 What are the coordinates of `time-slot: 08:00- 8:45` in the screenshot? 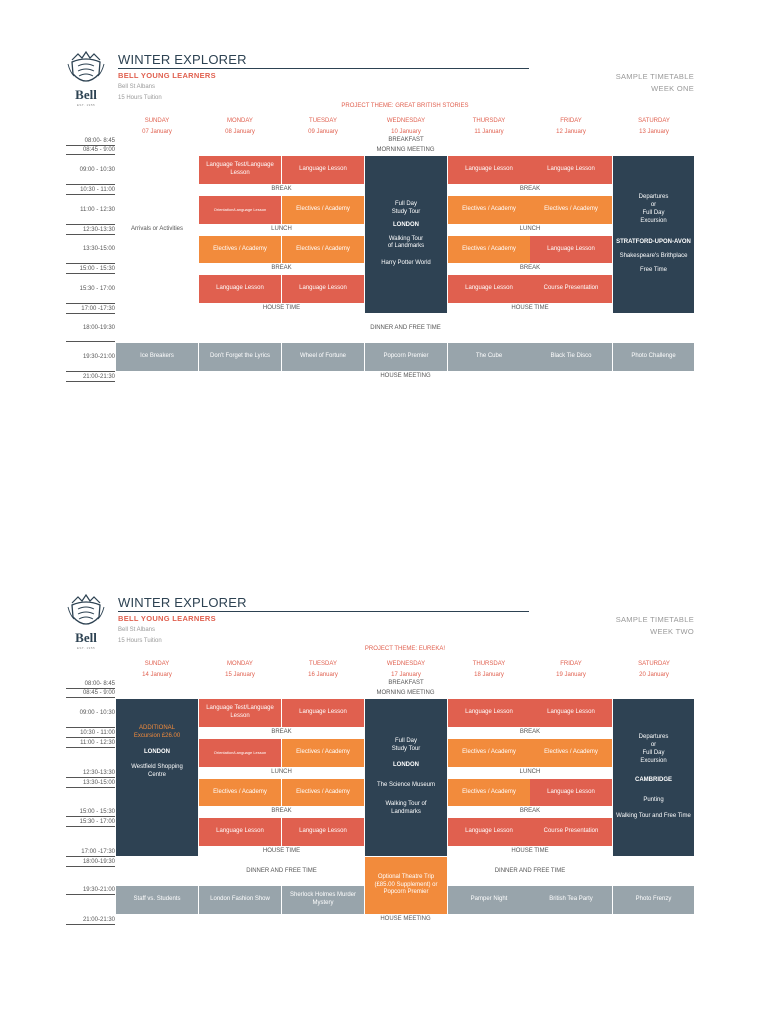 It's located at (90, 684).